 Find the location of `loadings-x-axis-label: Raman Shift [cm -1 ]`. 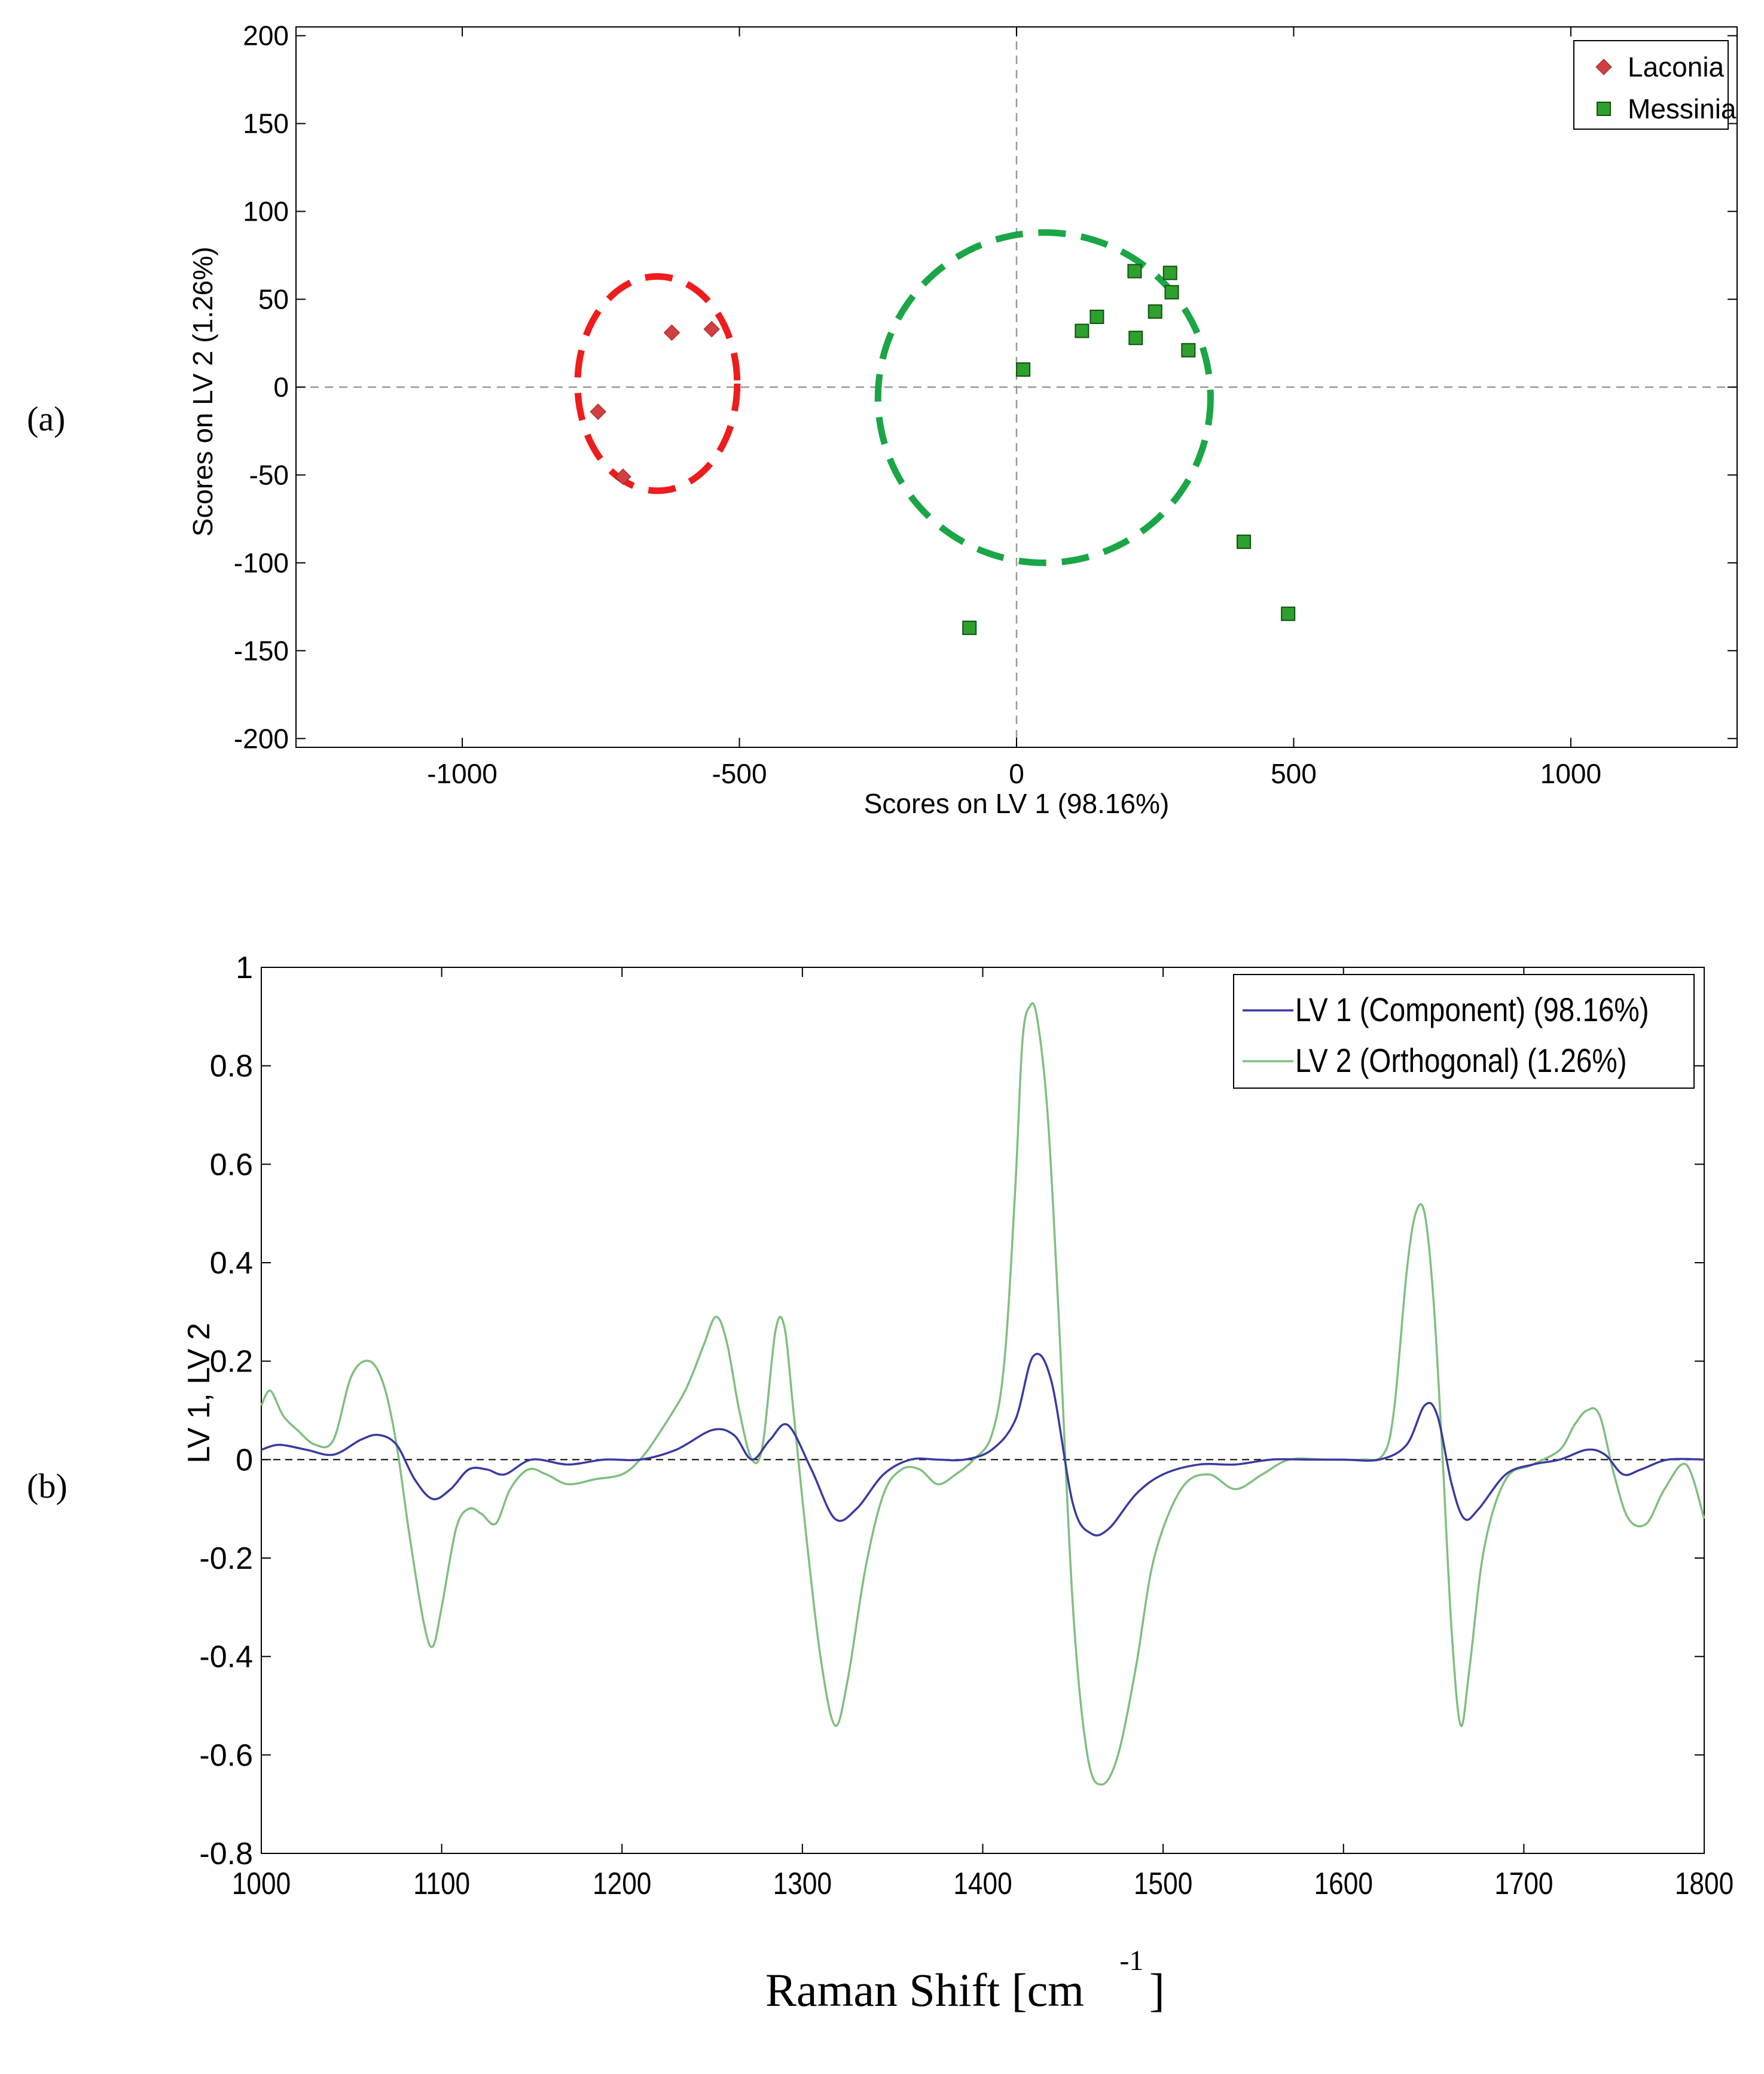

loadings-x-axis-label: Raman Shift [cm -1 ] is located at coordinates (965, 1972).